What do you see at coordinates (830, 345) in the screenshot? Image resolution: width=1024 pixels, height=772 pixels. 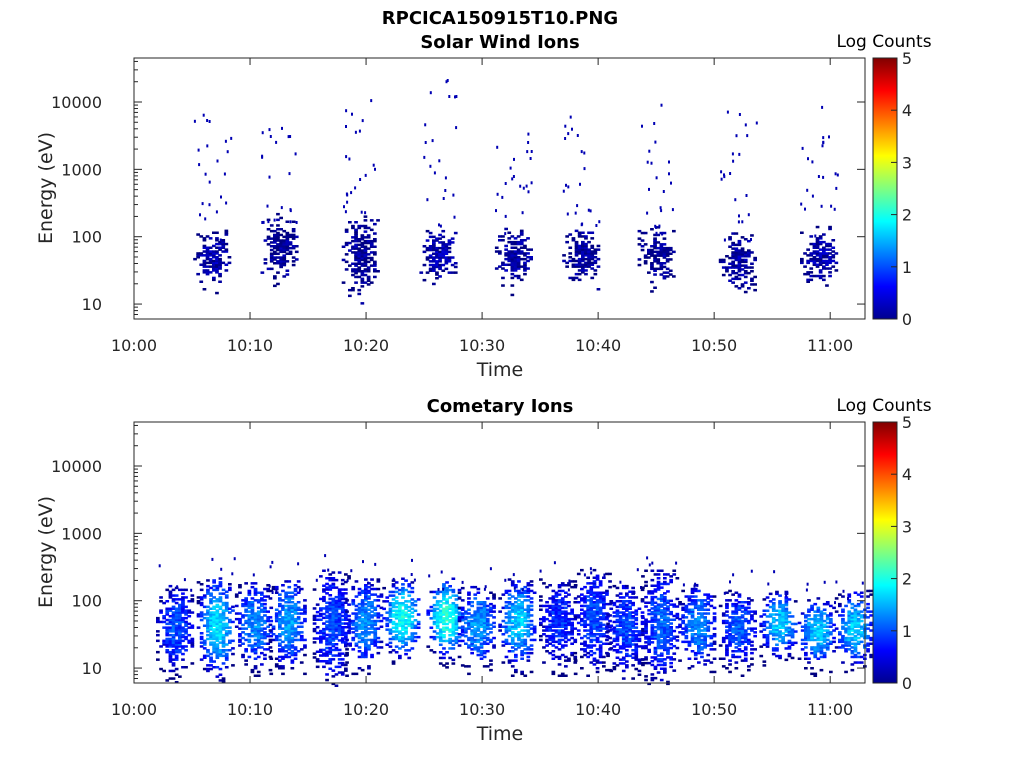 I see `x-tick-label: 11:00` at bounding box center [830, 345].